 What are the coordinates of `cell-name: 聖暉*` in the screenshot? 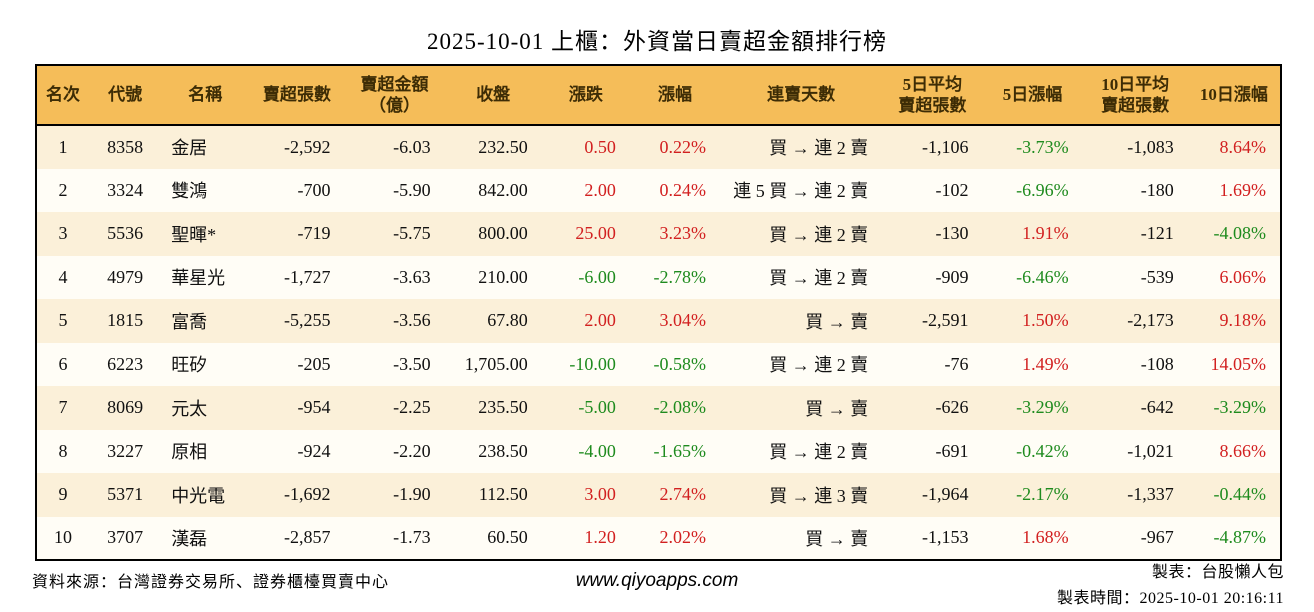 It's located at (205, 234).